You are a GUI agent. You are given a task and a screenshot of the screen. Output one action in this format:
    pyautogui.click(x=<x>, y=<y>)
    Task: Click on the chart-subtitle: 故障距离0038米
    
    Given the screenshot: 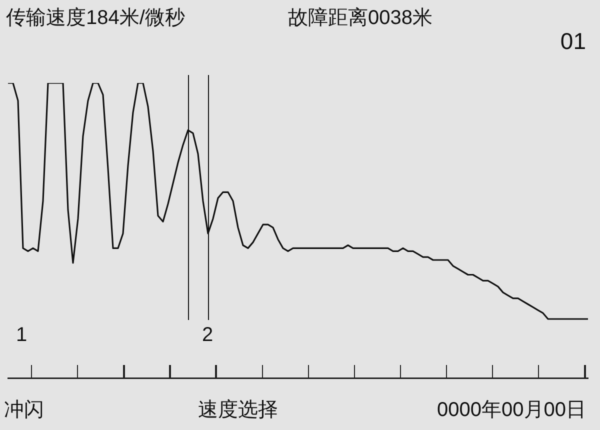 What is the action you would take?
    pyautogui.click(x=360, y=18)
    